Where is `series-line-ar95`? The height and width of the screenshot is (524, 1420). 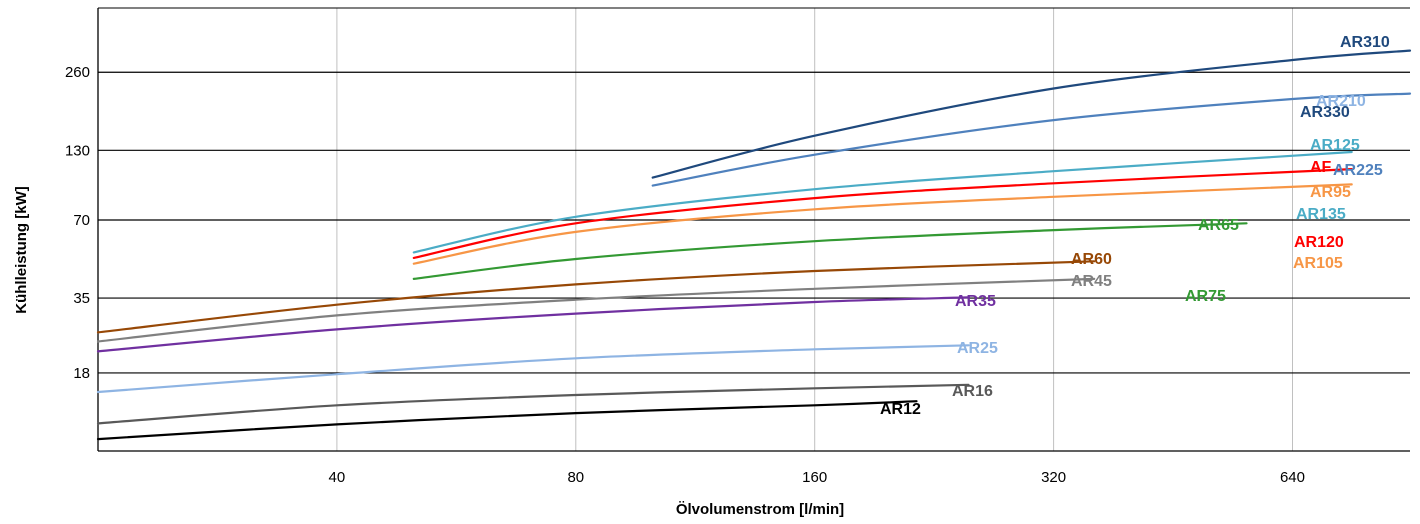
series-line-ar95 is located at coordinates (882, 224).